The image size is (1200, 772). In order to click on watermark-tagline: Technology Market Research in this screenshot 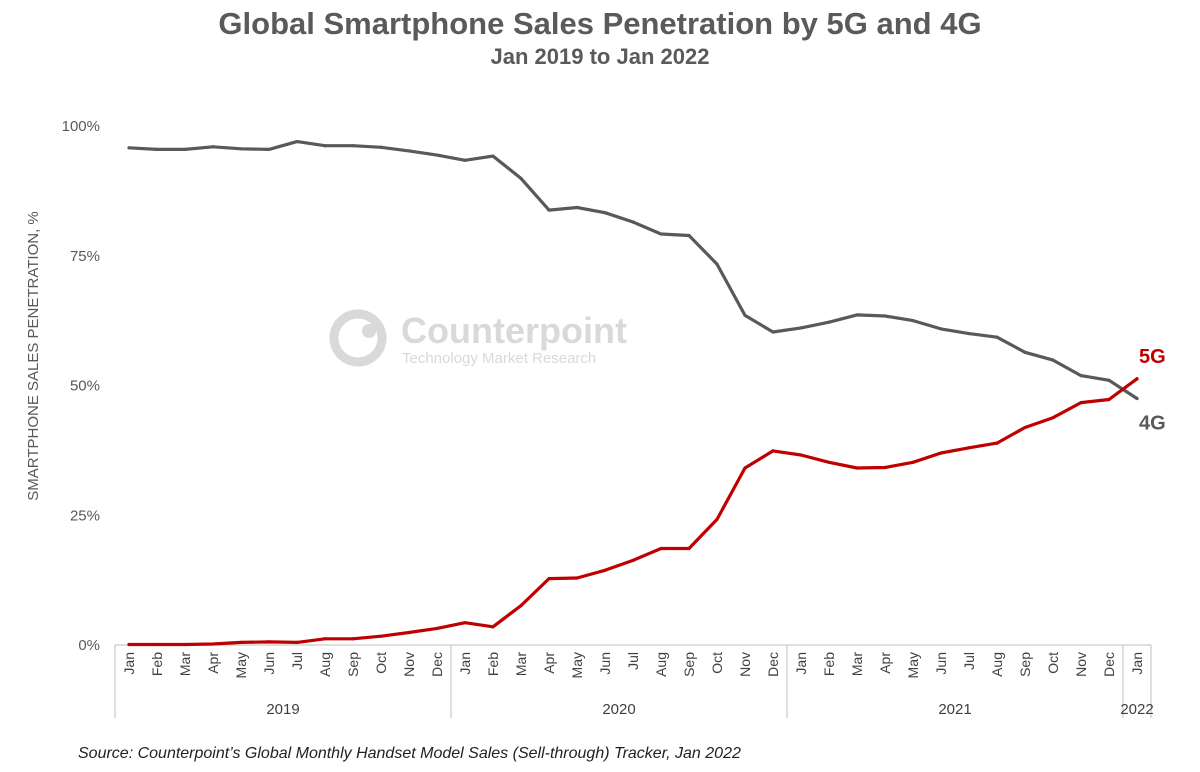, I will do `click(499, 358)`.